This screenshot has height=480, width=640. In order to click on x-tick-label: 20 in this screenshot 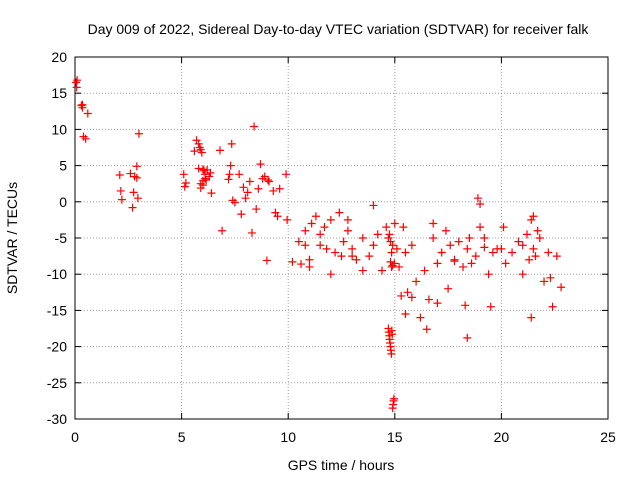, I will do `click(502, 437)`.